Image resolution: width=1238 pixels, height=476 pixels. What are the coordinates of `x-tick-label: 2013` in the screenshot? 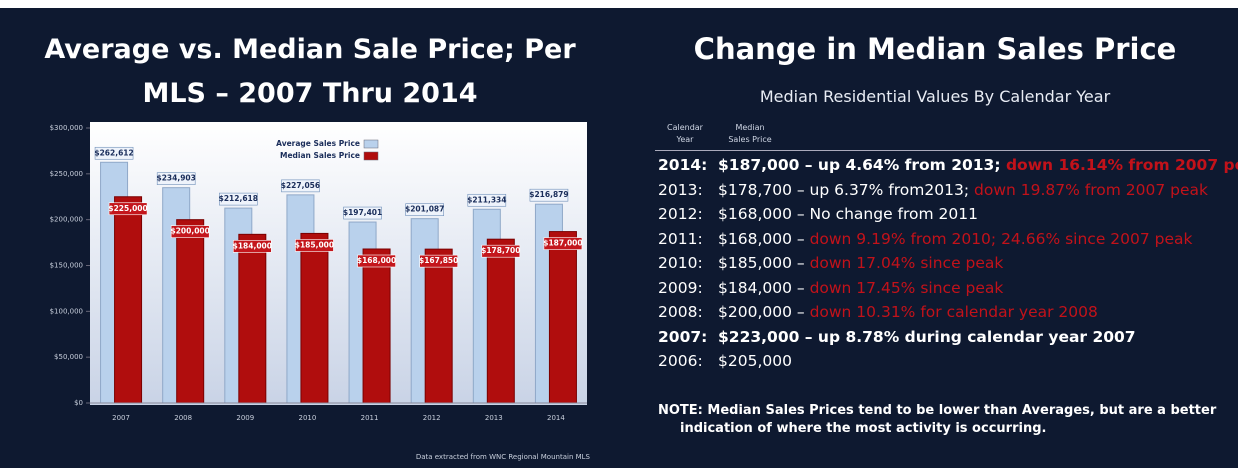 It's located at (494, 418).